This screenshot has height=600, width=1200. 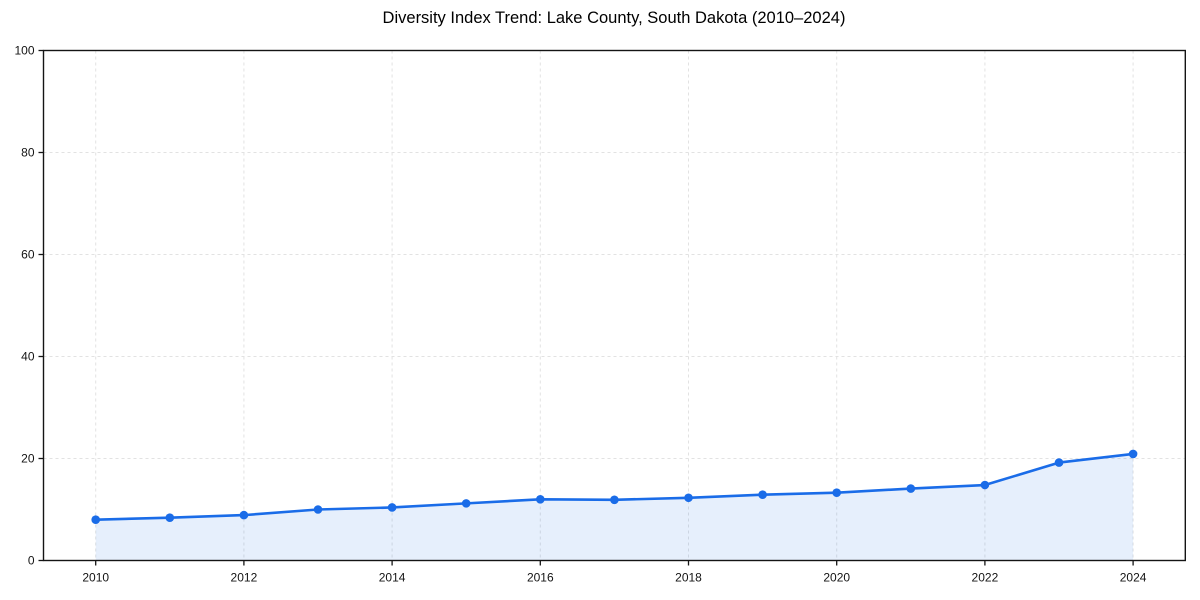 What do you see at coordinates (244, 578) in the screenshot?
I see `x-tick-label: 2012` at bounding box center [244, 578].